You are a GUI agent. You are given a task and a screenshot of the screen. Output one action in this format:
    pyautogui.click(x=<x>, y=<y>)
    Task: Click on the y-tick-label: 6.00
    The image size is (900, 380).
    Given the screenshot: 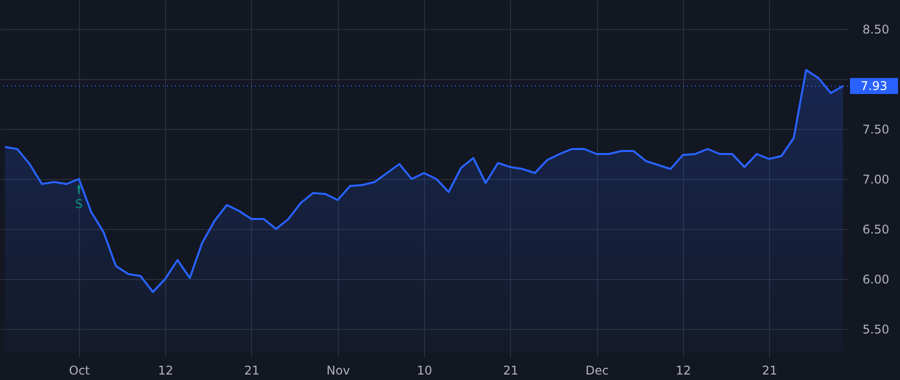 What is the action you would take?
    pyautogui.click(x=876, y=279)
    